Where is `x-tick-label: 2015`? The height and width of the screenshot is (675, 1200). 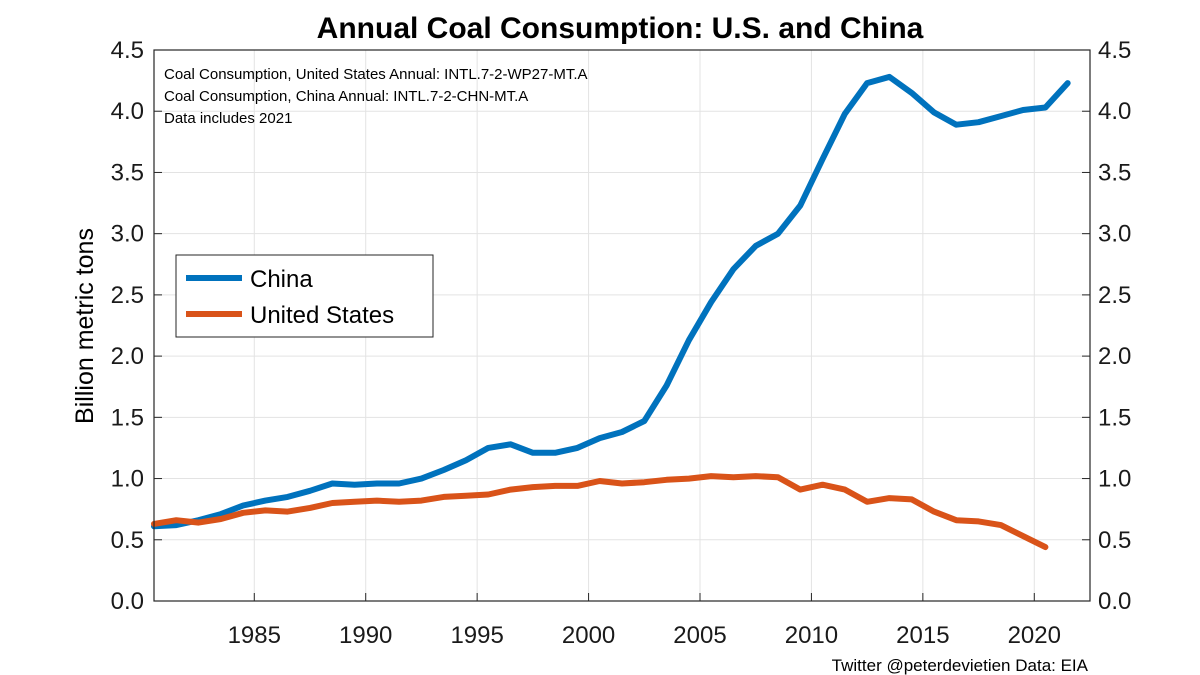 x-tick-label: 2015 is located at coordinates (922, 635).